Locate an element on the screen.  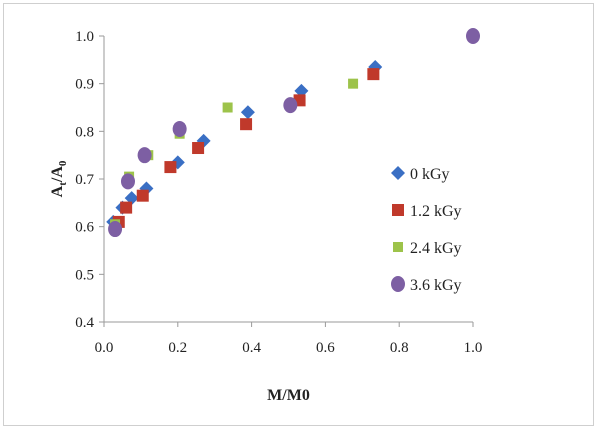
y-tick-label: 0.6 is located at coordinates (84, 228).